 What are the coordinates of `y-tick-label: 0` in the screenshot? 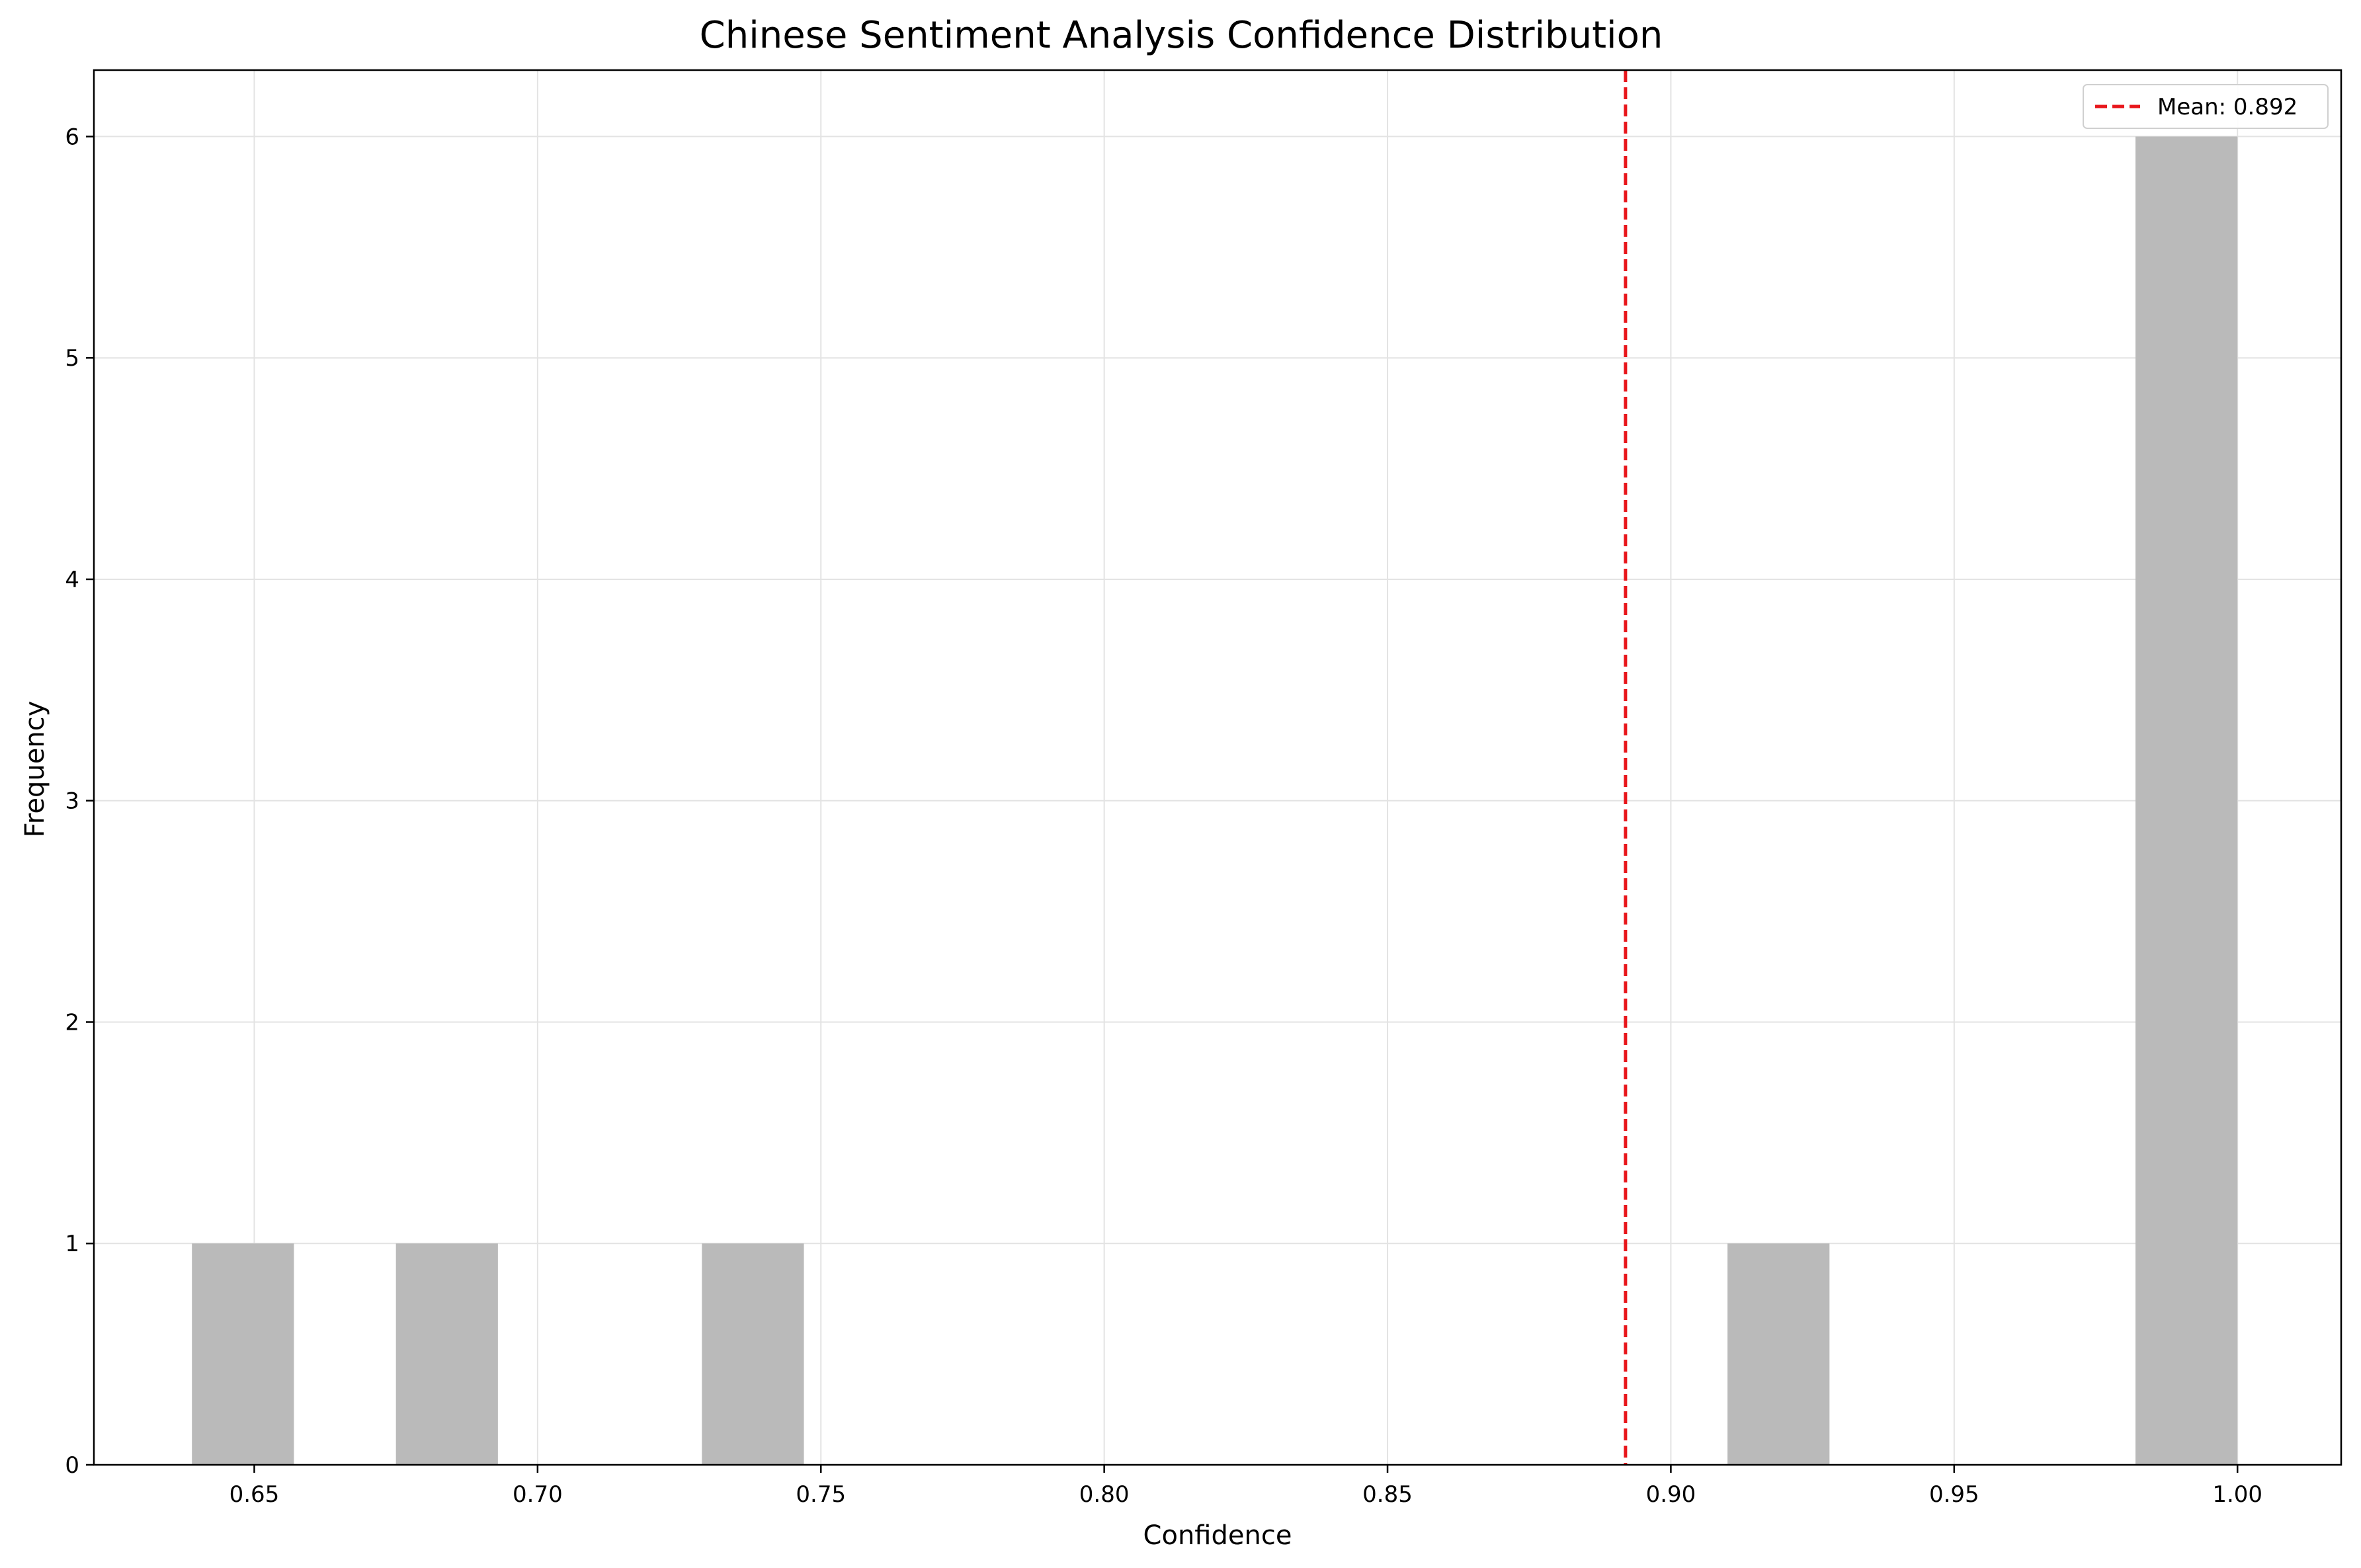 It's located at (72, 1465).